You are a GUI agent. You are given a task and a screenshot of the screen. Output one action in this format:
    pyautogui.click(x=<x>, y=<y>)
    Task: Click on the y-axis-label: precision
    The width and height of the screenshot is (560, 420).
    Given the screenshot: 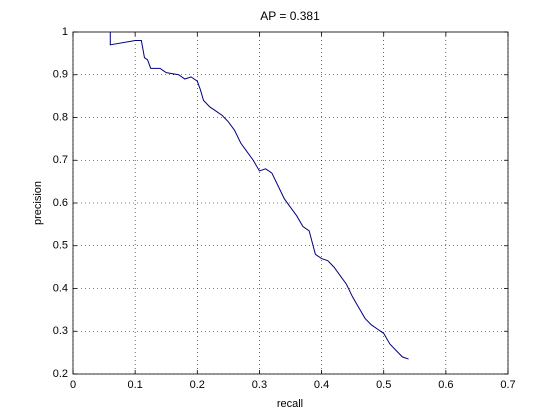 What is the action you would take?
    pyautogui.click(x=38, y=203)
    